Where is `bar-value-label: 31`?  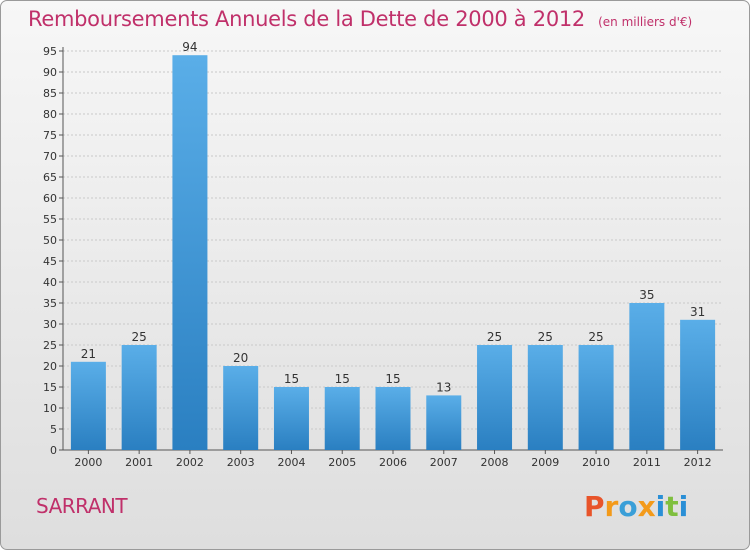 bar-value-label: 31 is located at coordinates (697, 312).